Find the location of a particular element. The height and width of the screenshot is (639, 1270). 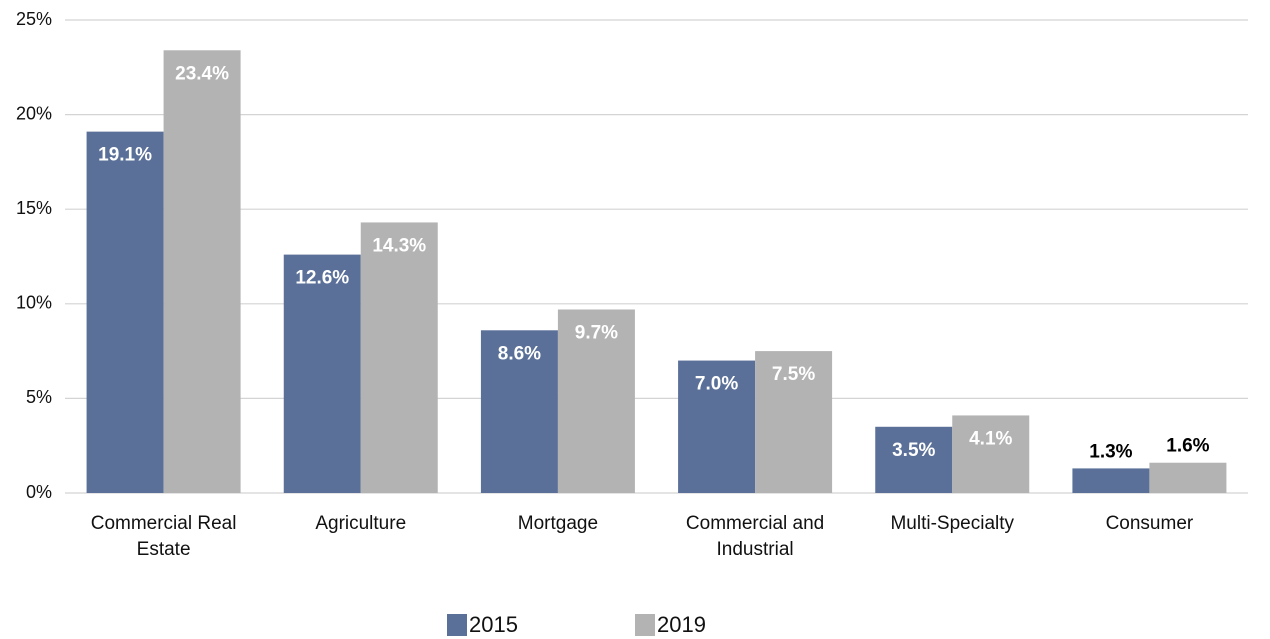

x-tick-label: Agriculture is located at coordinates (361, 523).